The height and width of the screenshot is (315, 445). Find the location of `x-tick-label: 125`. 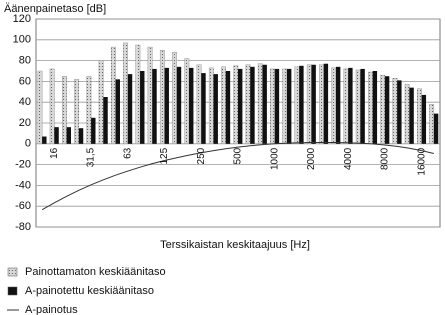

x-tick-label: 125 is located at coordinates (164, 155).